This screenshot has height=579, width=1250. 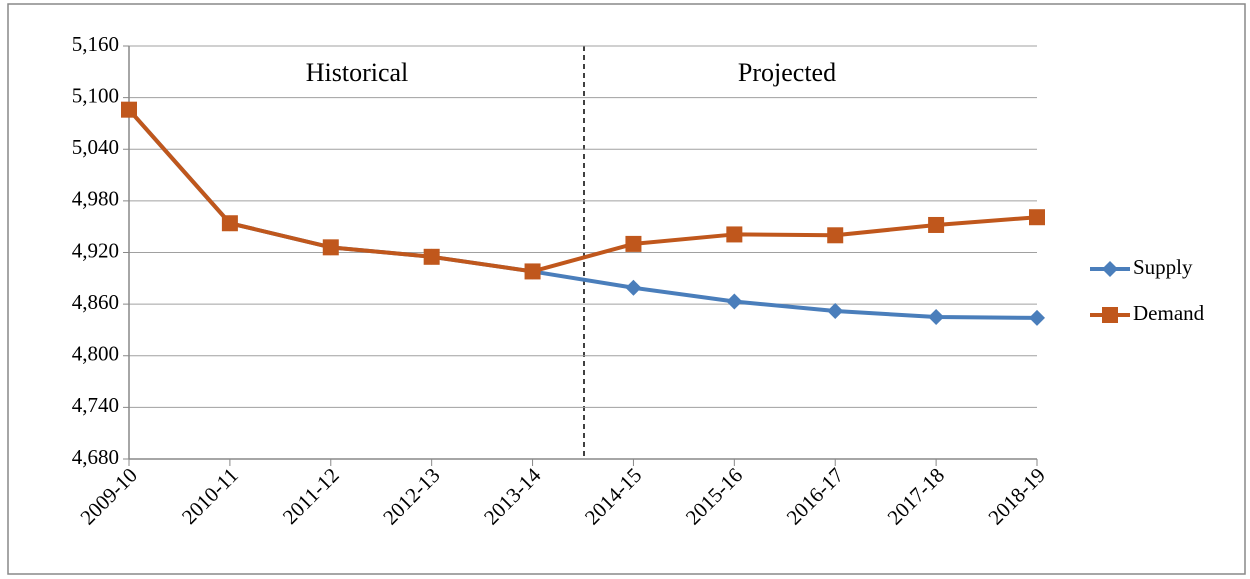 I want to click on y-tick-label: 4,980, so click(x=95, y=199).